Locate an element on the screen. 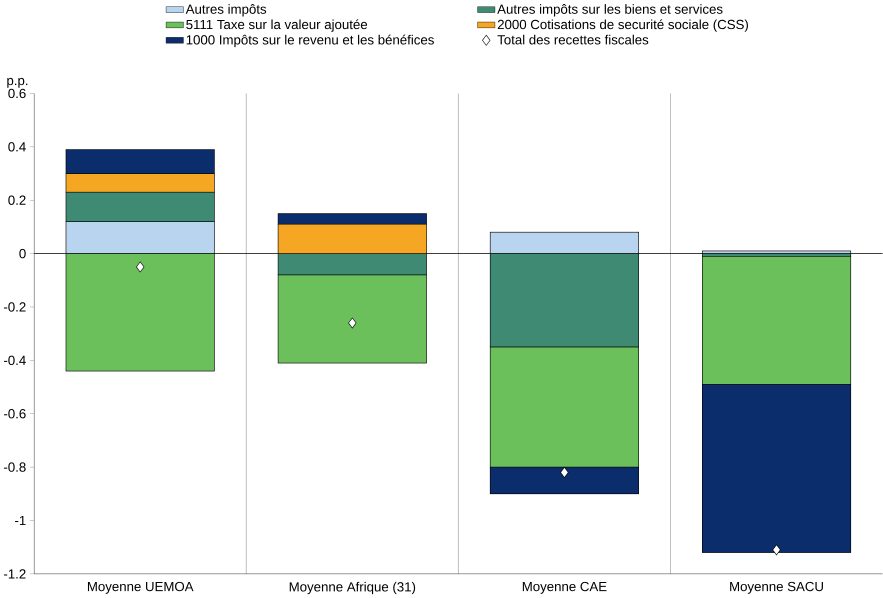 The width and height of the screenshot is (883, 598). y-axis-title: p.p. is located at coordinates (17, 83).